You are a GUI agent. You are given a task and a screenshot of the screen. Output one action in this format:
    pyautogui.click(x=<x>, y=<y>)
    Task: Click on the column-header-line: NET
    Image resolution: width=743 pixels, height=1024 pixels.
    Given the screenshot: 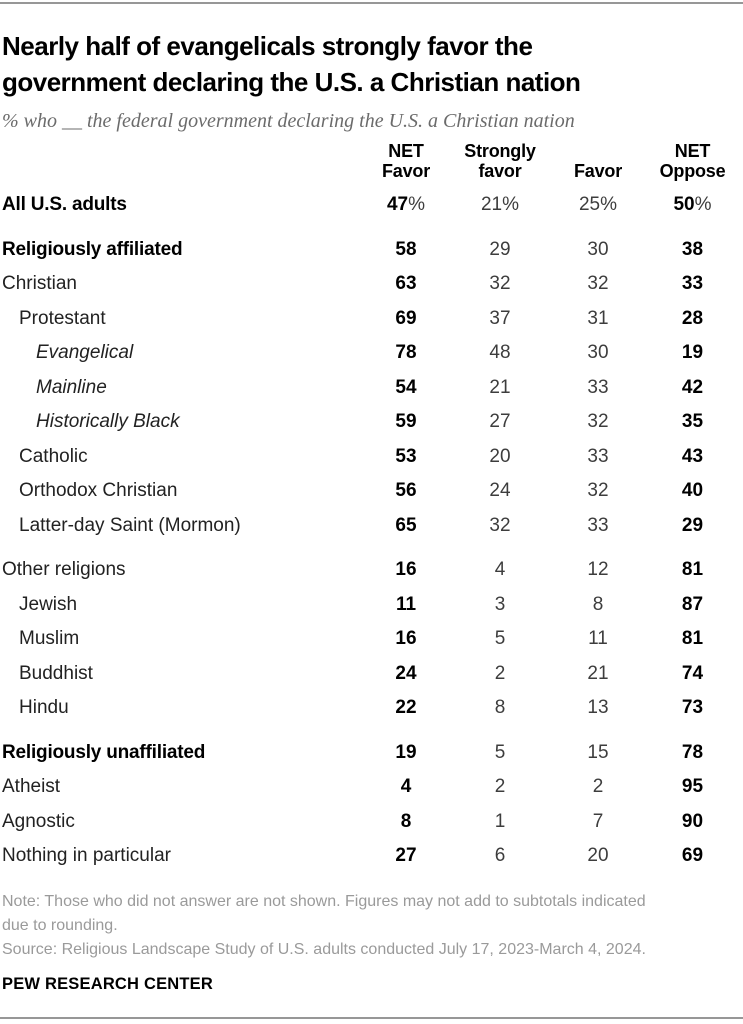 What is the action you would take?
    pyautogui.click(x=692, y=151)
    